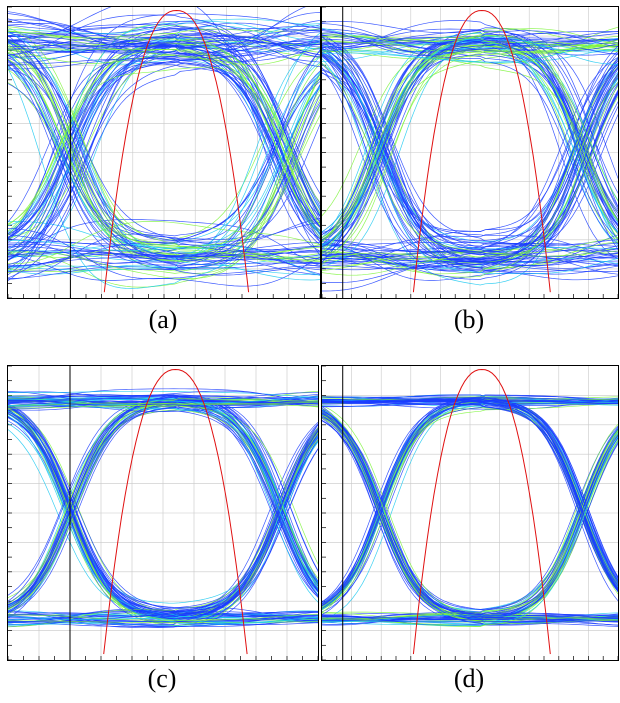 The width and height of the screenshot is (620, 703). Describe the element at coordinates (162, 678) in the screenshot. I see `panel-caption-c: (c)` at that location.